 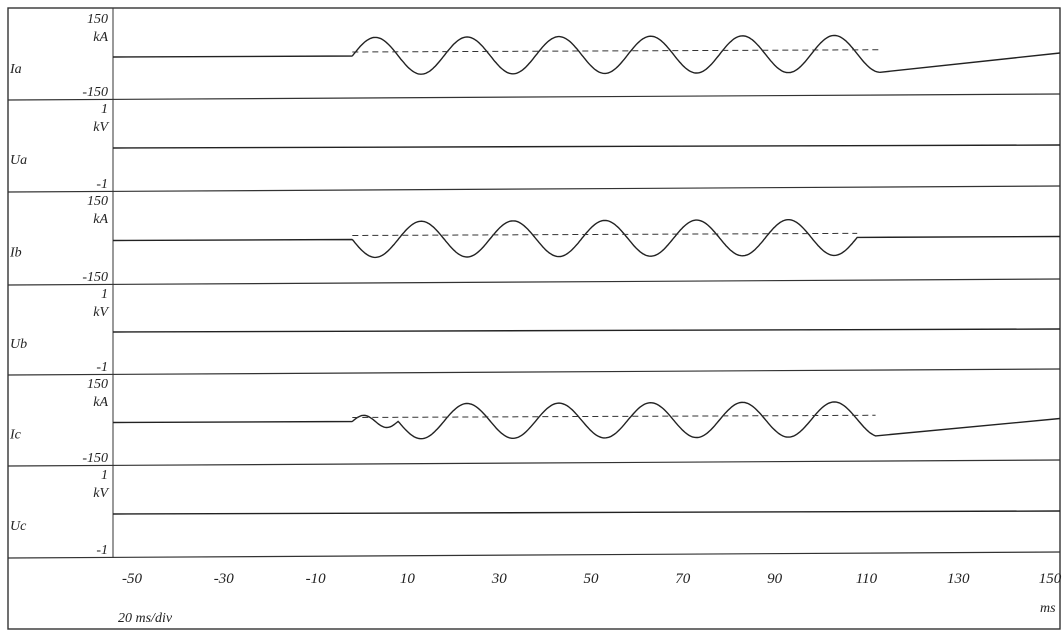 What do you see at coordinates (775, 579) in the screenshot?
I see `x-tick-label: 90` at bounding box center [775, 579].